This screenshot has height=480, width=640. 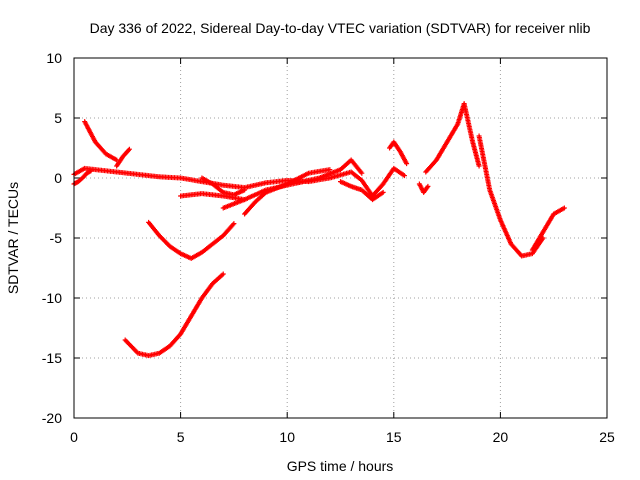 I want to click on y-tick-label: -5, so click(x=56, y=238).